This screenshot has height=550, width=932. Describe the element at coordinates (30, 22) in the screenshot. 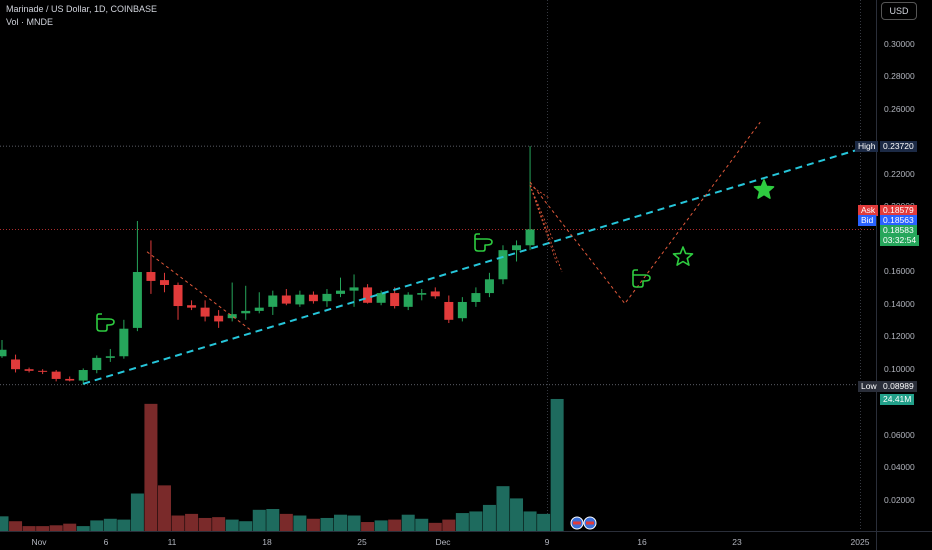

I see `volume-label: Vol · MNDE` at that location.